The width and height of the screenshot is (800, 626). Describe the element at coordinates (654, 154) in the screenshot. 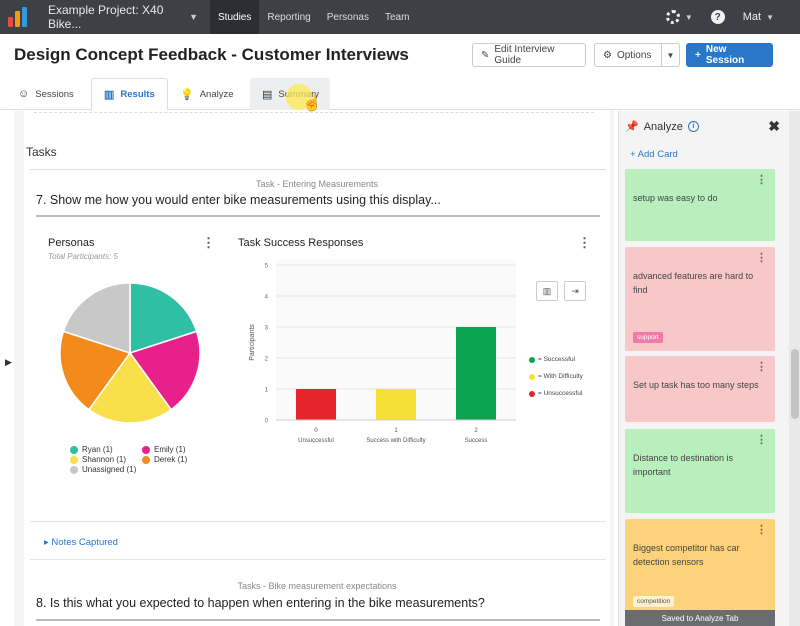

I see `add-card-link: + Add Card` at that location.